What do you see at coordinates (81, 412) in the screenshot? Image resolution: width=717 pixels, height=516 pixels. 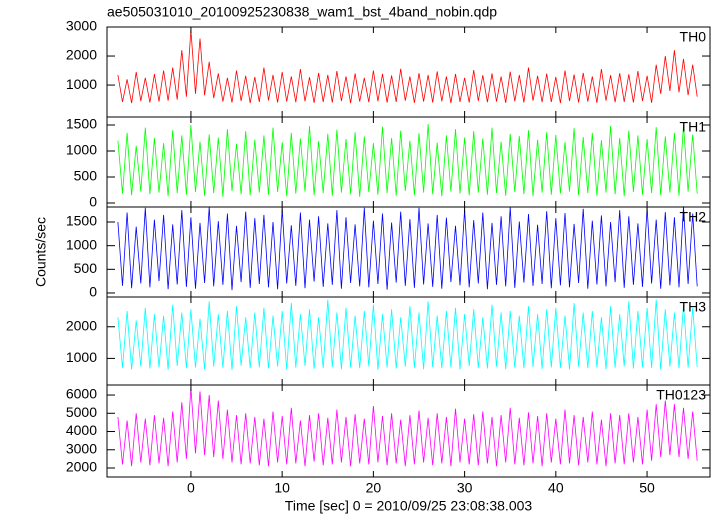 I see `y-tick-label: 5000` at bounding box center [81, 412].